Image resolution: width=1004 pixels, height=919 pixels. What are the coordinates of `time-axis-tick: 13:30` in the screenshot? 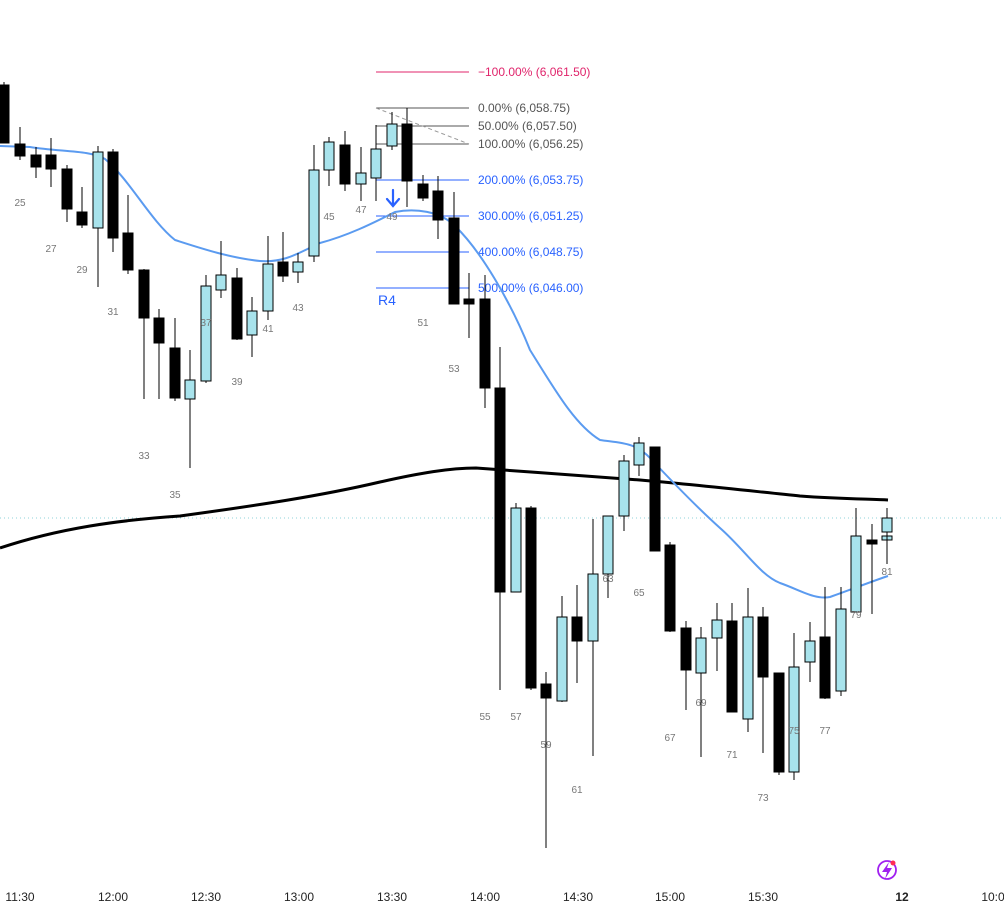 It's located at (392, 897).